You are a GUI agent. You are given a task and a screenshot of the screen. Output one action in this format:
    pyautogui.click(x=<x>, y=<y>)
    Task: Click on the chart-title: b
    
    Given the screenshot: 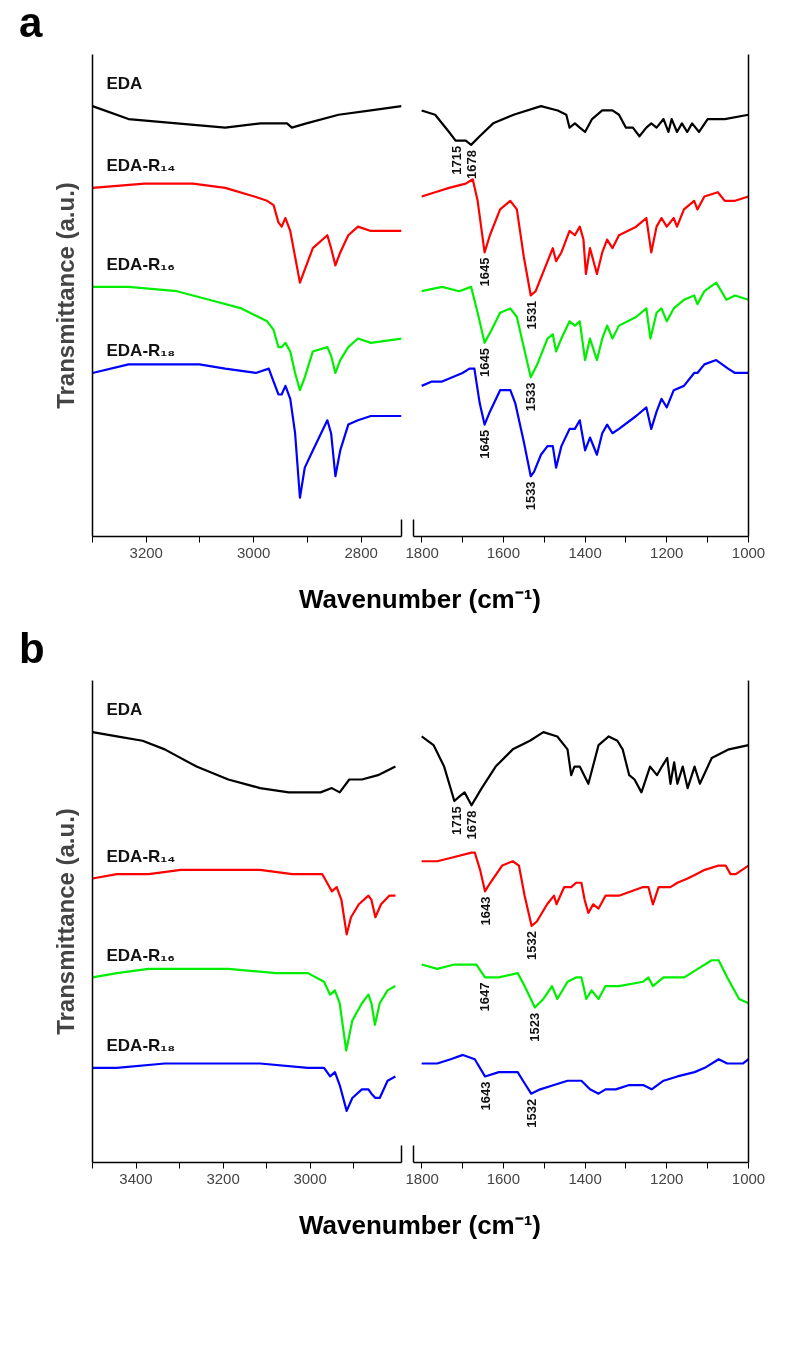 What is the action you would take?
    pyautogui.click(x=32, y=648)
    